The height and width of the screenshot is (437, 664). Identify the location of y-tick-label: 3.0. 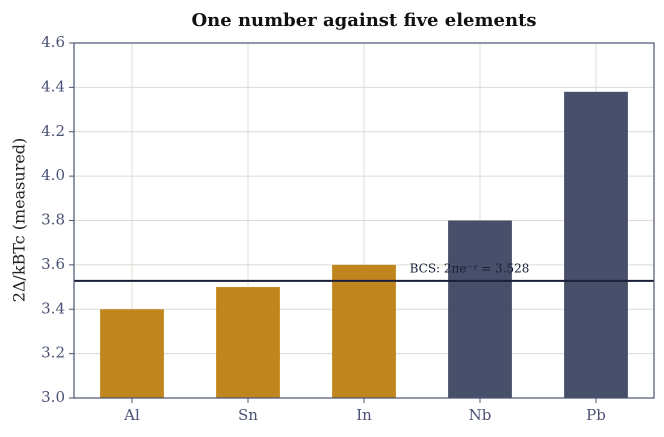
(53, 397).